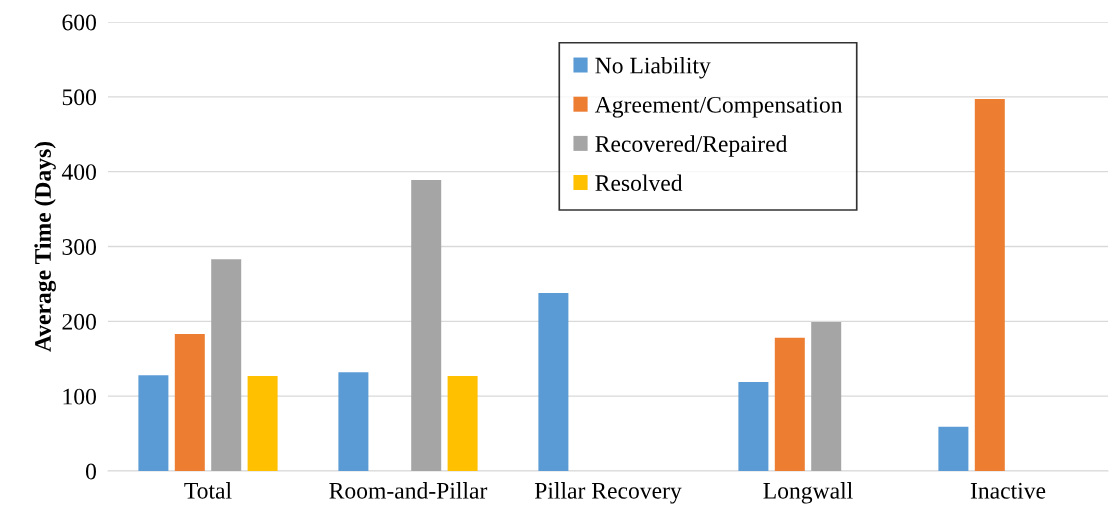 Image resolution: width=1120 pixels, height=516 pixels. Describe the element at coordinates (208, 490) in the screenshot. I see `x-tick-label: Total` at that location.